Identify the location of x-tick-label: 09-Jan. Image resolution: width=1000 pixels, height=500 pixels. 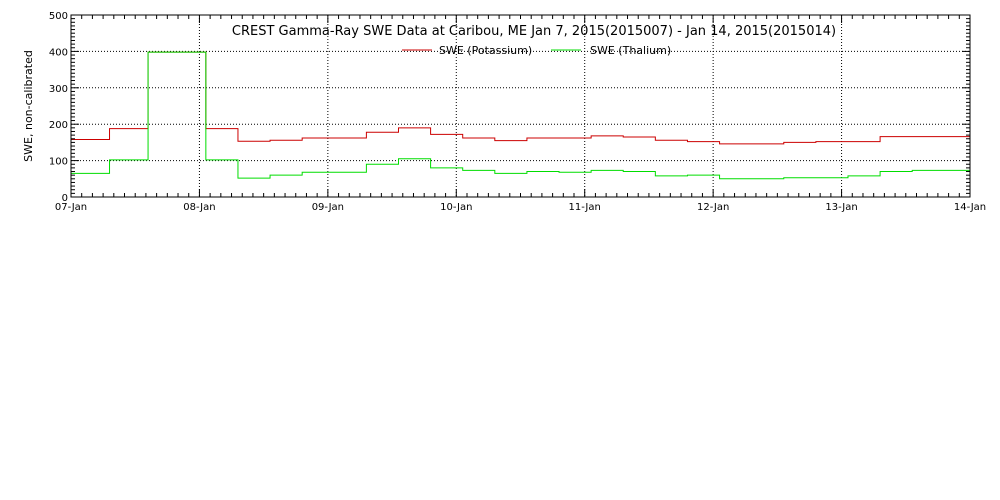
(328, 207).